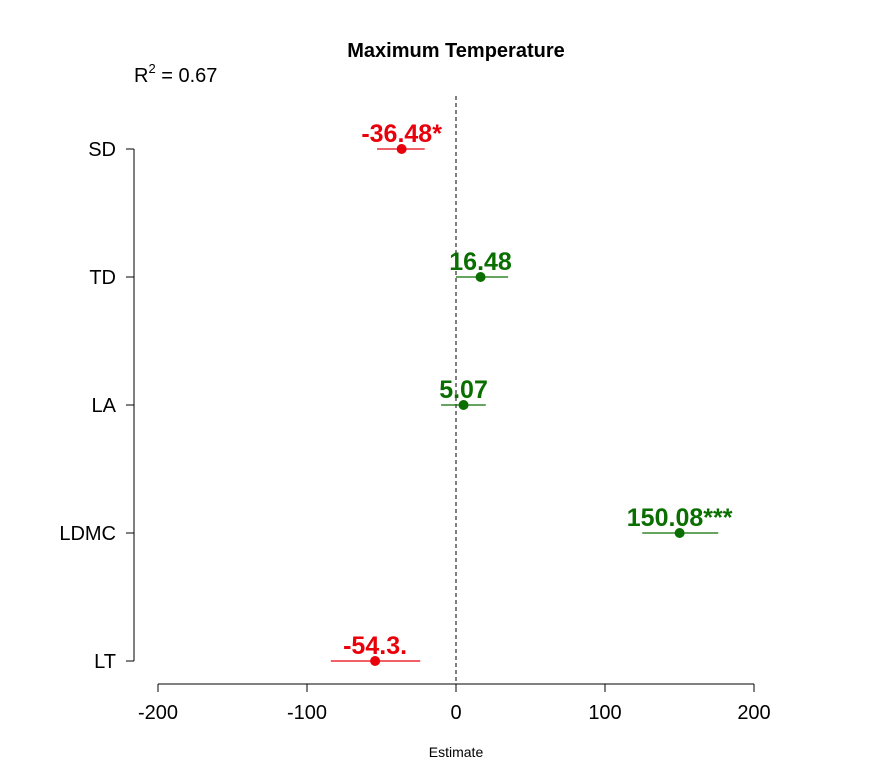 The image size is (875, 780). What do you see at coordinates (456, 752) in the screenshot?
I see `x-axis-title: Estimate` at bounding box center [456, 752].